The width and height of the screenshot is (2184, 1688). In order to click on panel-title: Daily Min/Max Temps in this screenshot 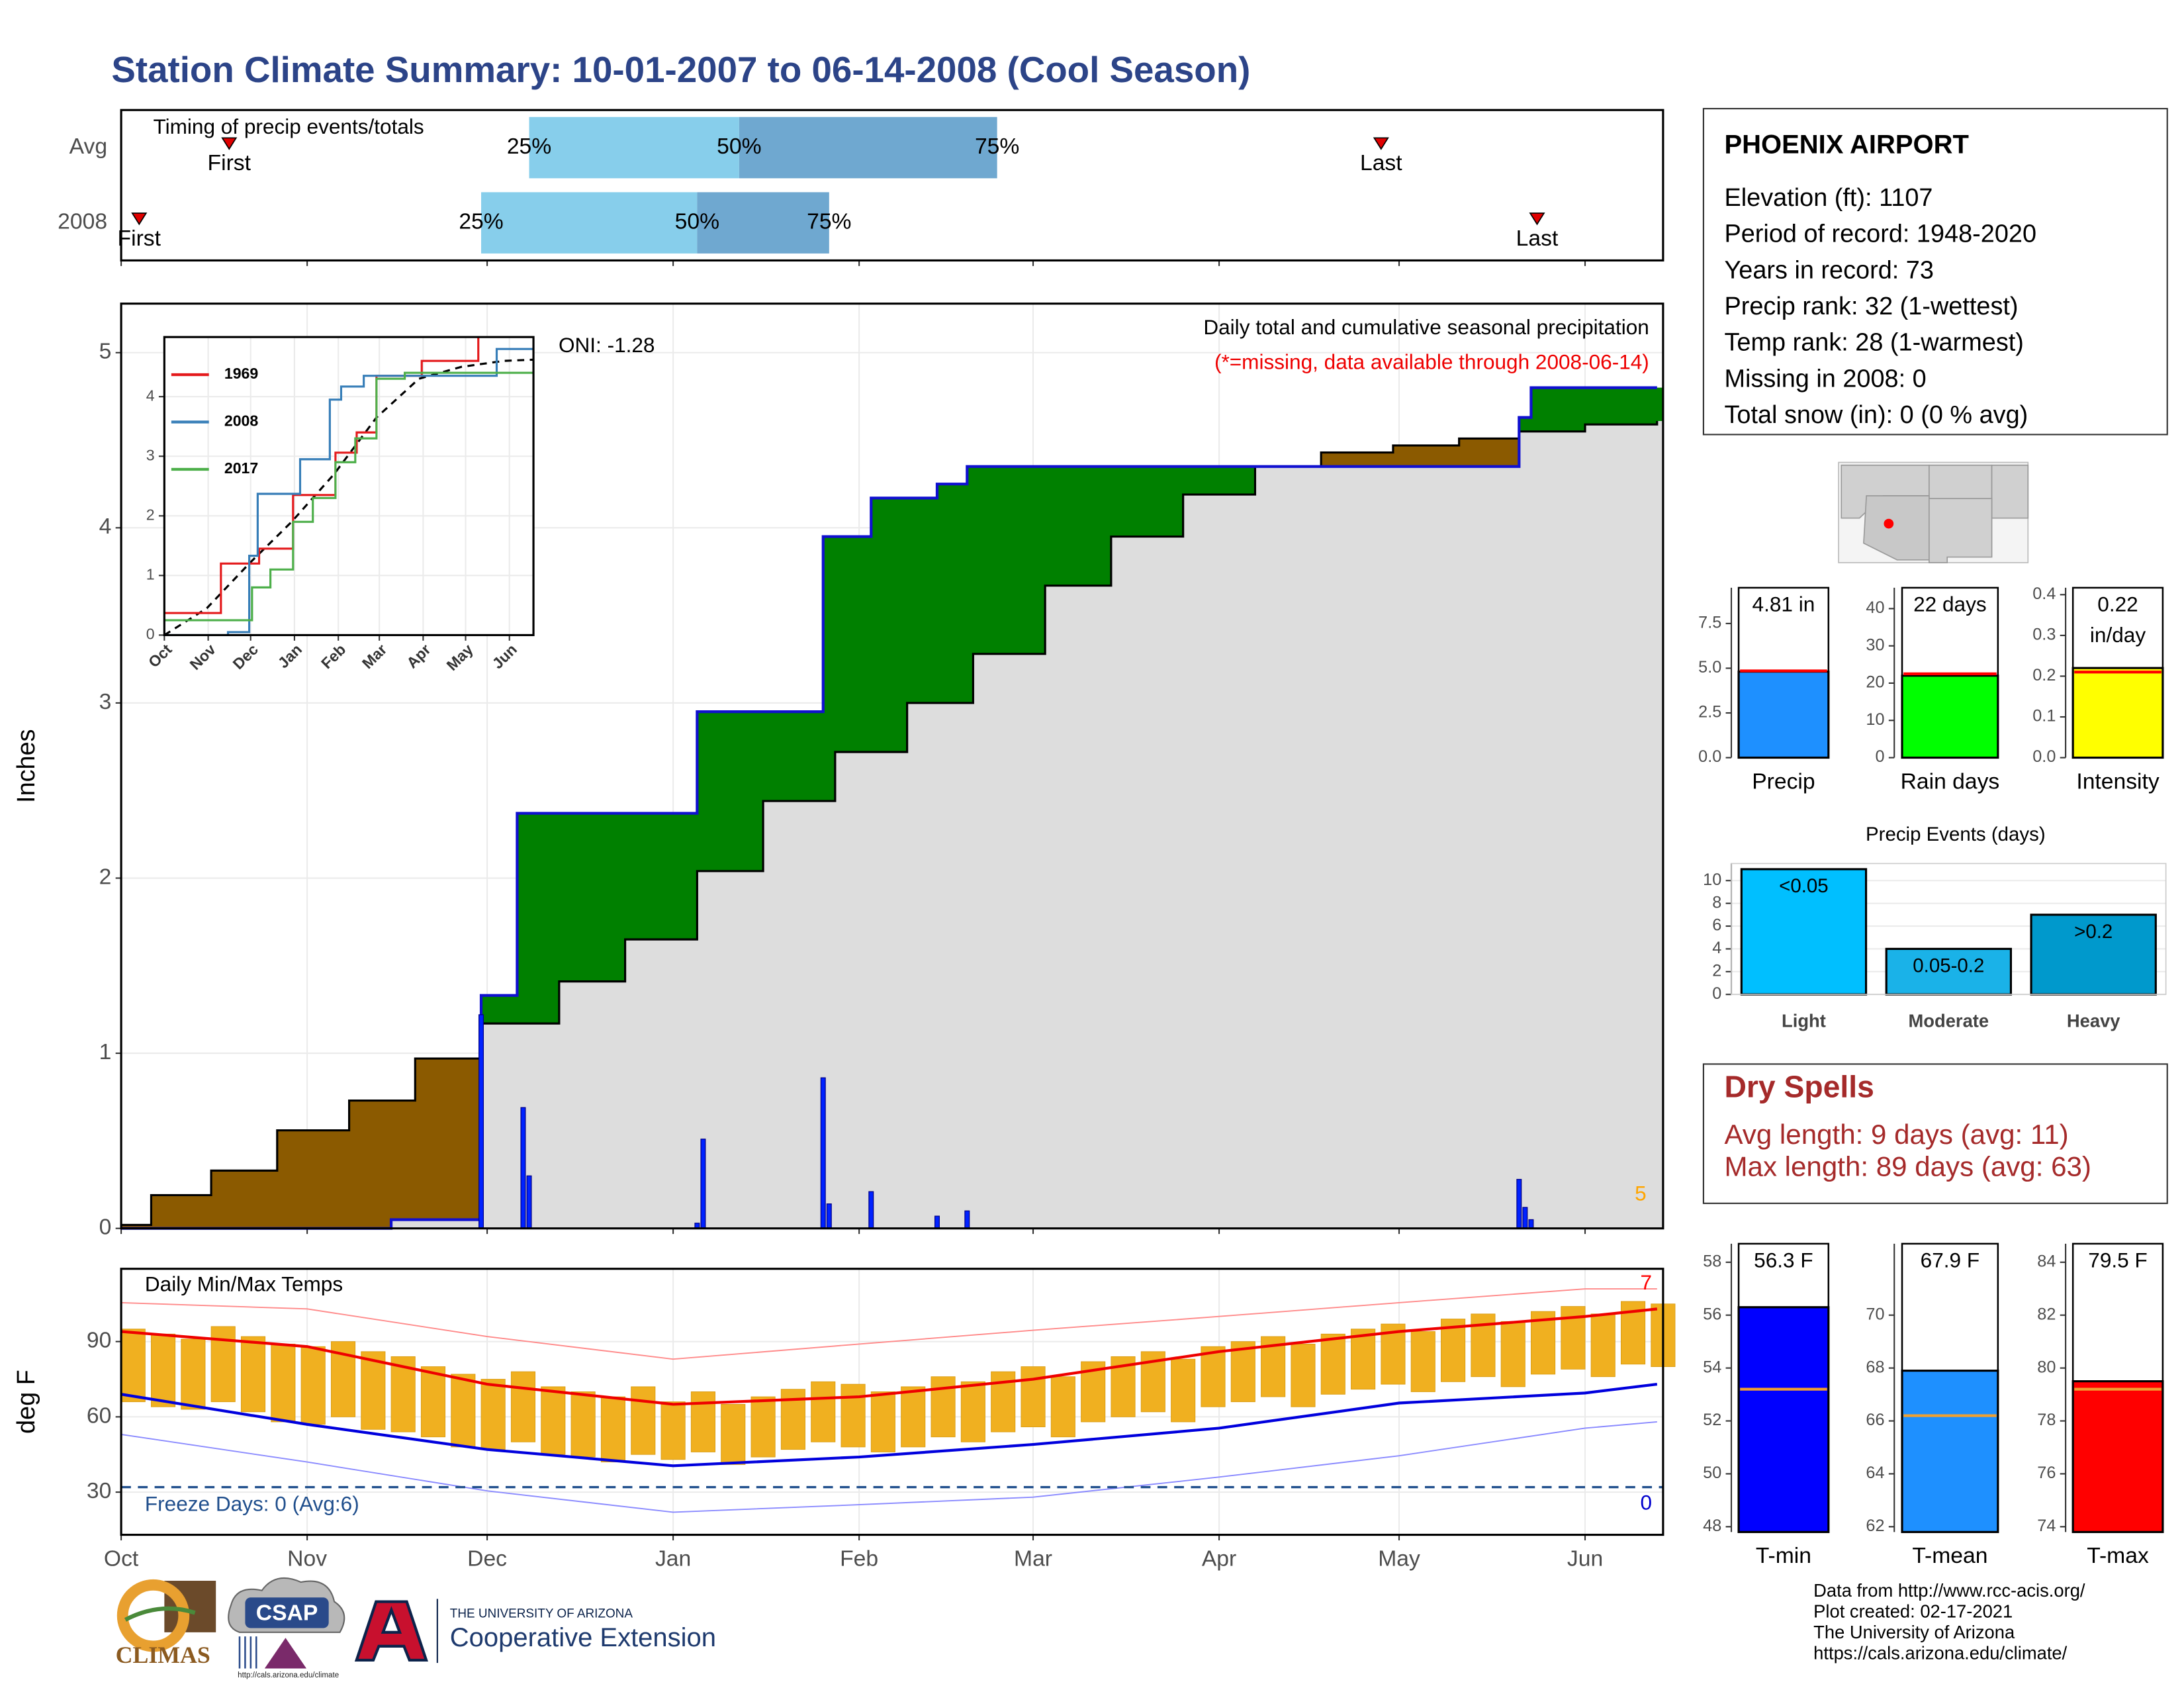, I will do `click(244, 1283)`.